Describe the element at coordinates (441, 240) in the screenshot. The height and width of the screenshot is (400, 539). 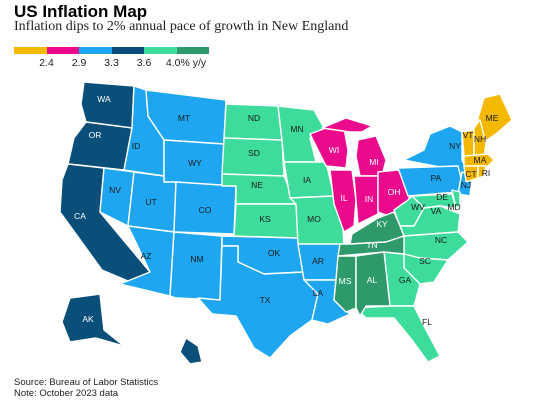
I see `label-nc: NC` at that location.